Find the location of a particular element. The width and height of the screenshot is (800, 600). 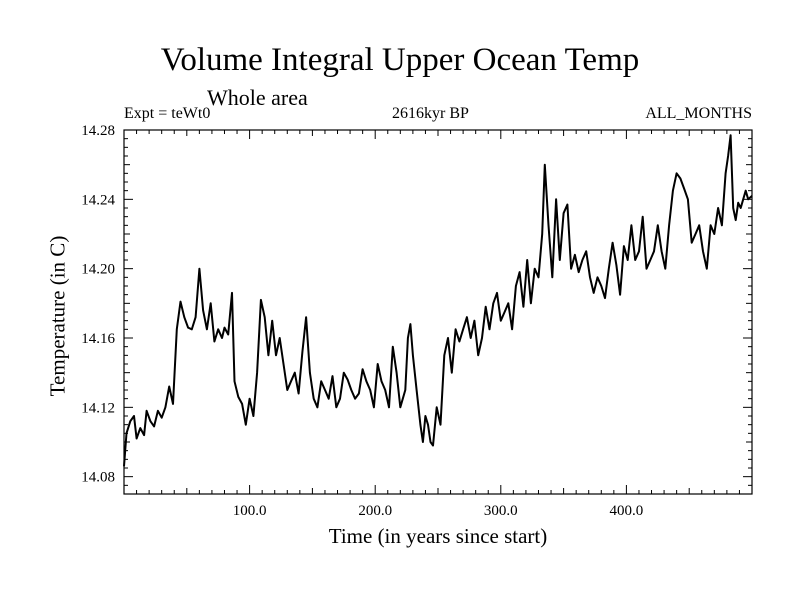

chart-subtitle: Whole area is located at coordinates (257, 97).